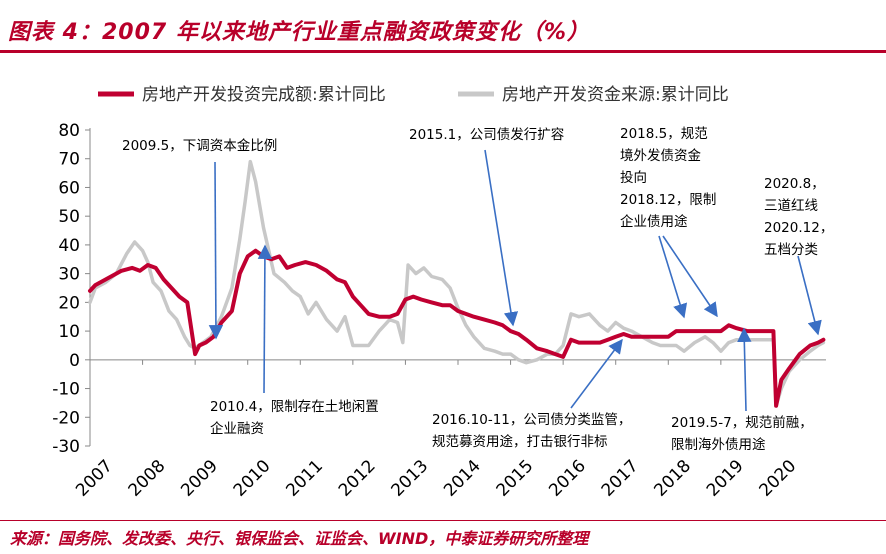  I want to click on annotation-line: 投向, so click(633, 178).